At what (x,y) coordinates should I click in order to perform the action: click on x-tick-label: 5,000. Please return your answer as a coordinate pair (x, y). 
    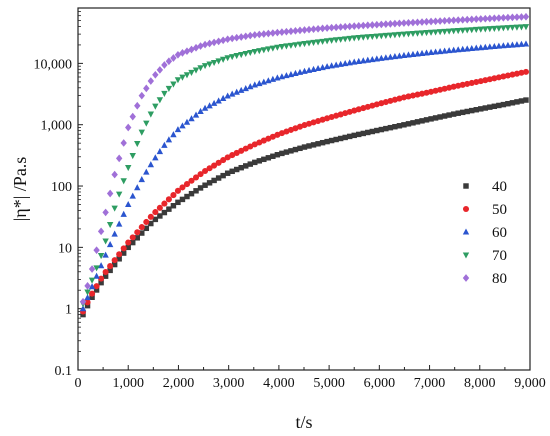
    Looking at the image, I should click on (329, 383).